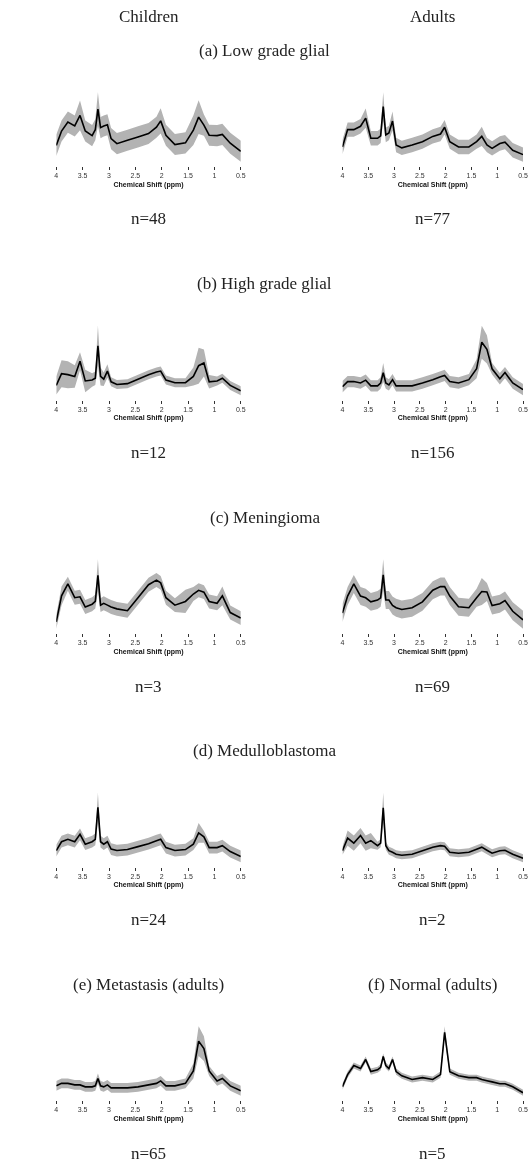 The width and height of the screenshot is (532, 1167). I want to click on text: n=77, so click(433, 218).